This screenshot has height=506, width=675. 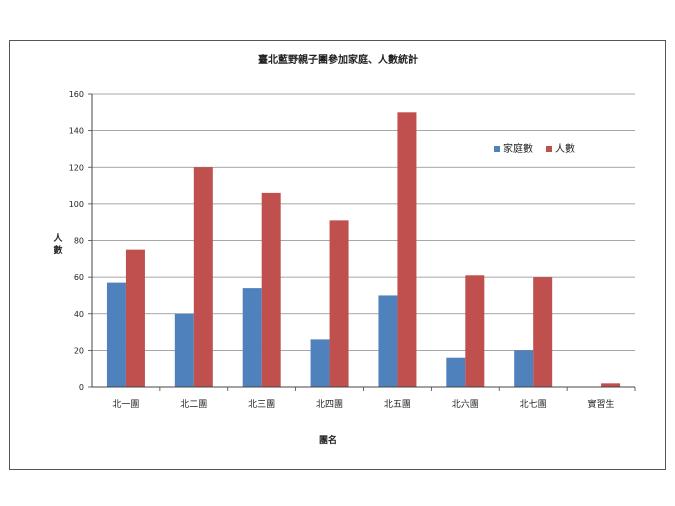 What do you see at coordinates (338, 59) in the screenshot?
I see `chart-title: 臺北藍野親子團參加家庭、人數統計` at bounding box center [338, 59].